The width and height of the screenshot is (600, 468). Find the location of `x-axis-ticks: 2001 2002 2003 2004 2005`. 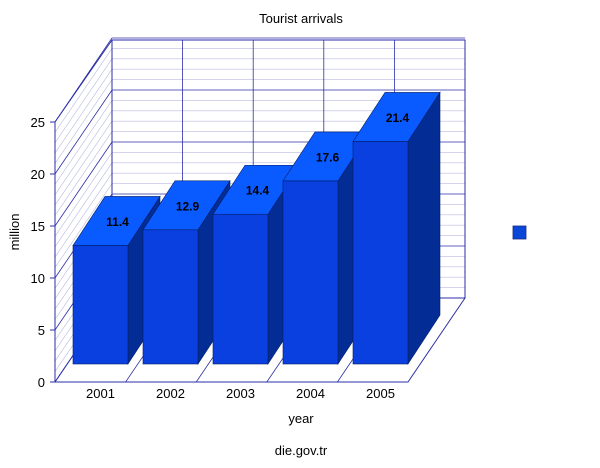

x-axis-ticks: 2001 2002 2003 2004 2005 is located at coordinates (240, 393).